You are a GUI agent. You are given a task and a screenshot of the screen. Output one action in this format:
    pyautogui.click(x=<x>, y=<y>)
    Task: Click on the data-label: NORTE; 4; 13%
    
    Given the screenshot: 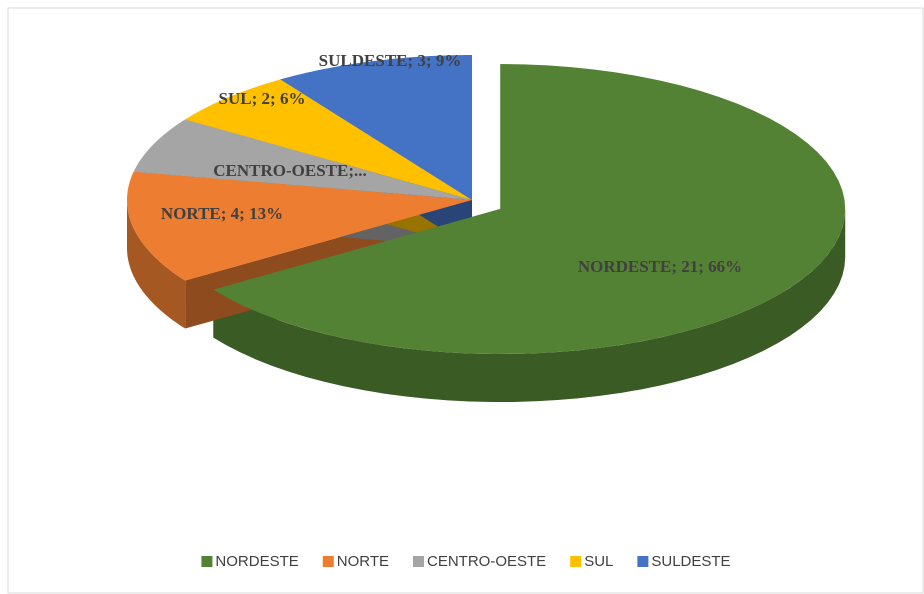 What is the action you would take?
    pyautogui.click(x=222, y=213)
    